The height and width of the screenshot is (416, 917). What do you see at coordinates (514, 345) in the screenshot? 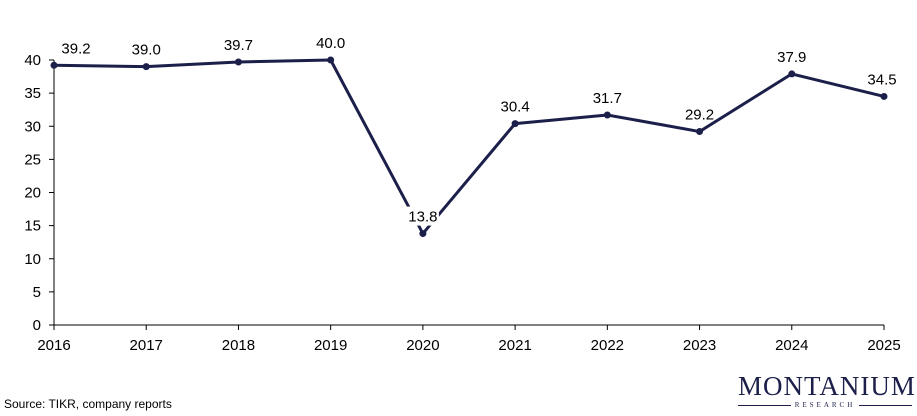
I see `x-tick-label: 2021` at bounding box center [514, 345].